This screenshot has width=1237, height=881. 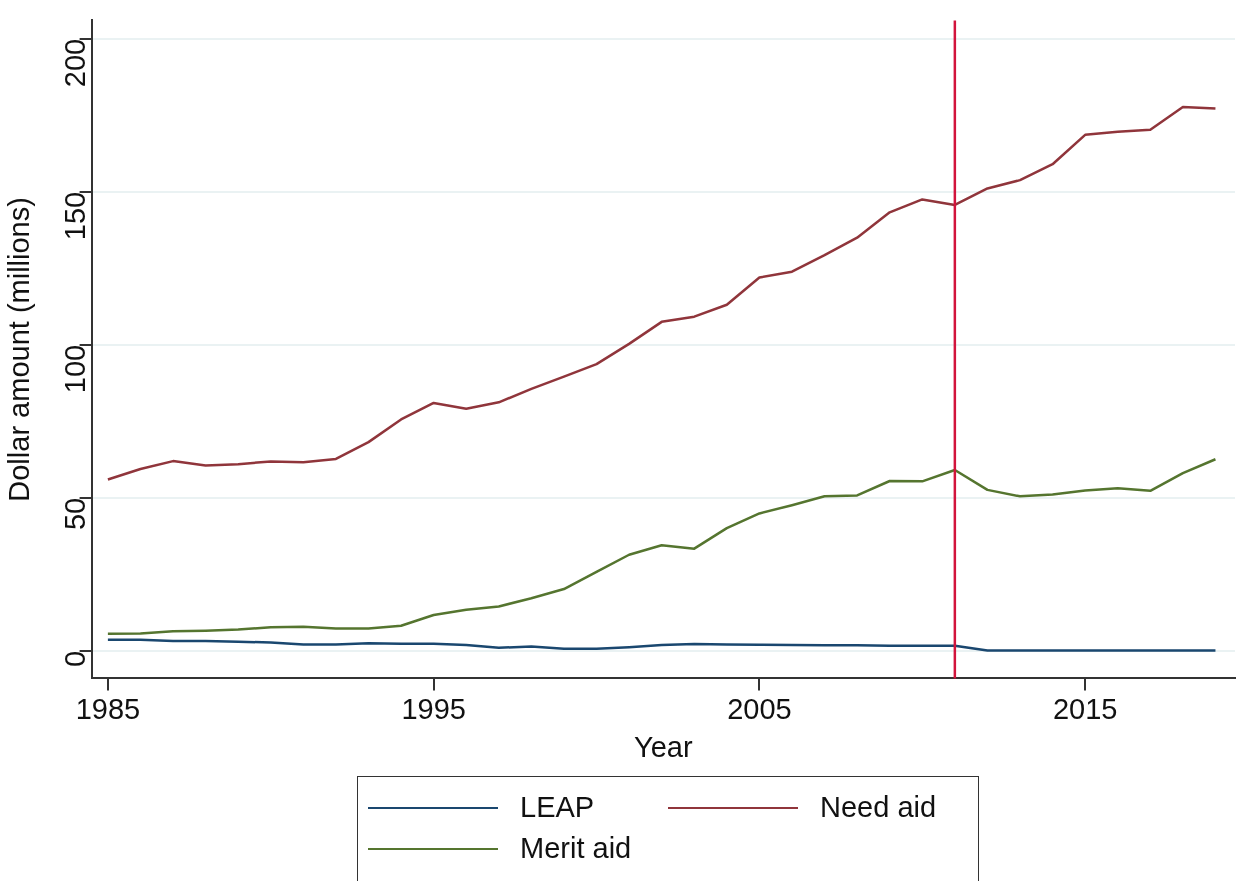 I want to click on y-tick-label: 150, so click(x=74, y=216).